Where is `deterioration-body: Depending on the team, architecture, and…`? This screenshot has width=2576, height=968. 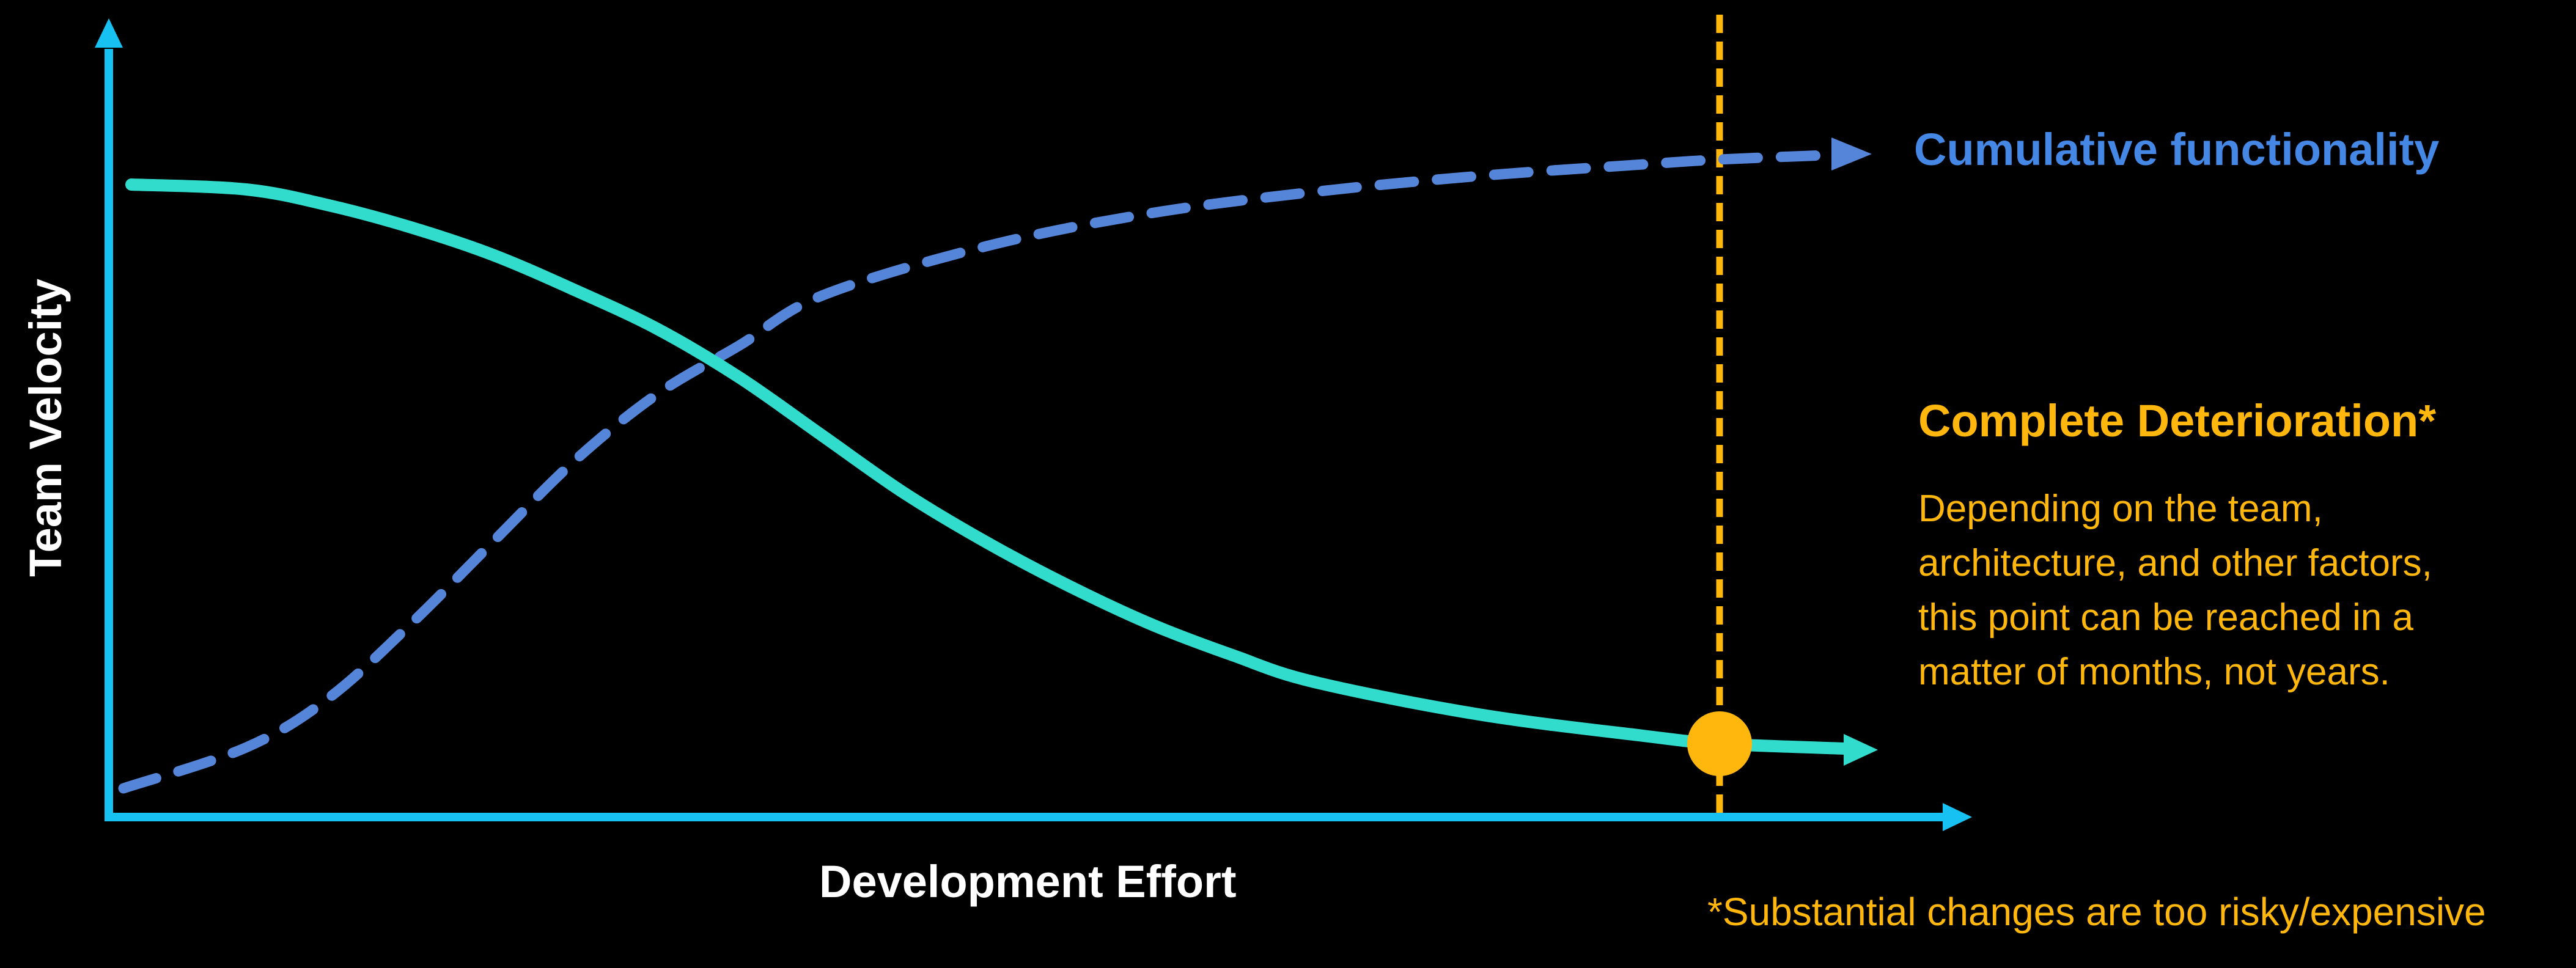
deterioration-body: Depending on the team, architecture, and… is located at coordinates (2175, 591).